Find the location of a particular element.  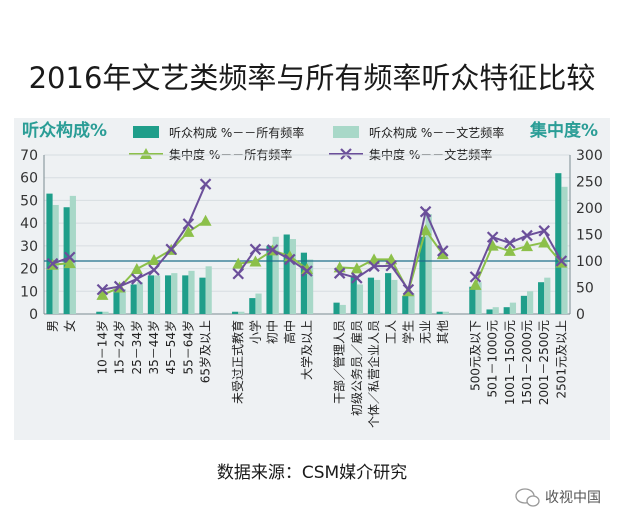

legend-label: 听众构成 %－－所有频率 is located at coordinates (236, 132).